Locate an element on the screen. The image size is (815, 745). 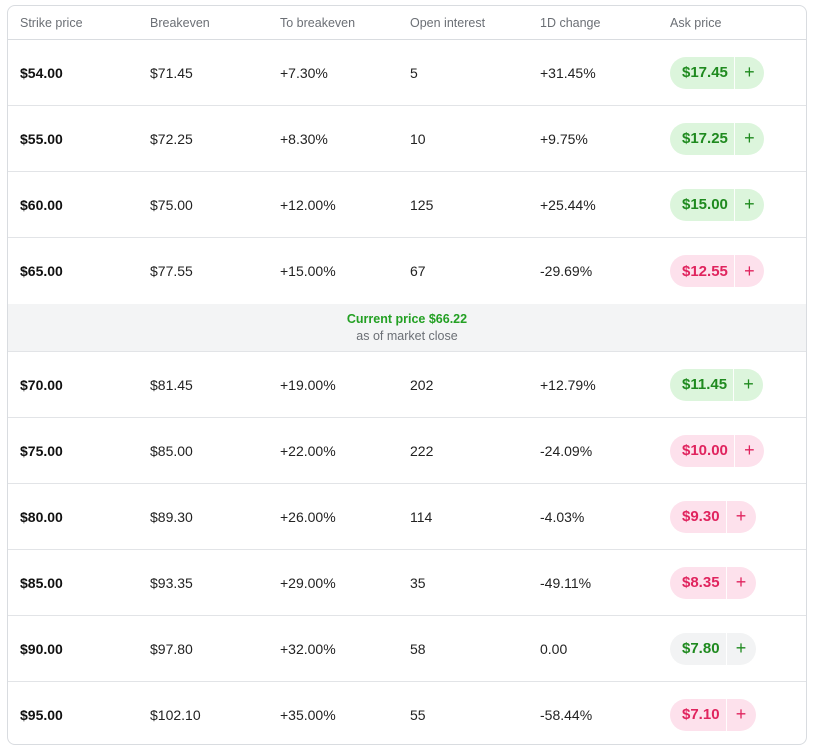
ask-price-cell: $12.55 + is located at coordinates (732, 271).